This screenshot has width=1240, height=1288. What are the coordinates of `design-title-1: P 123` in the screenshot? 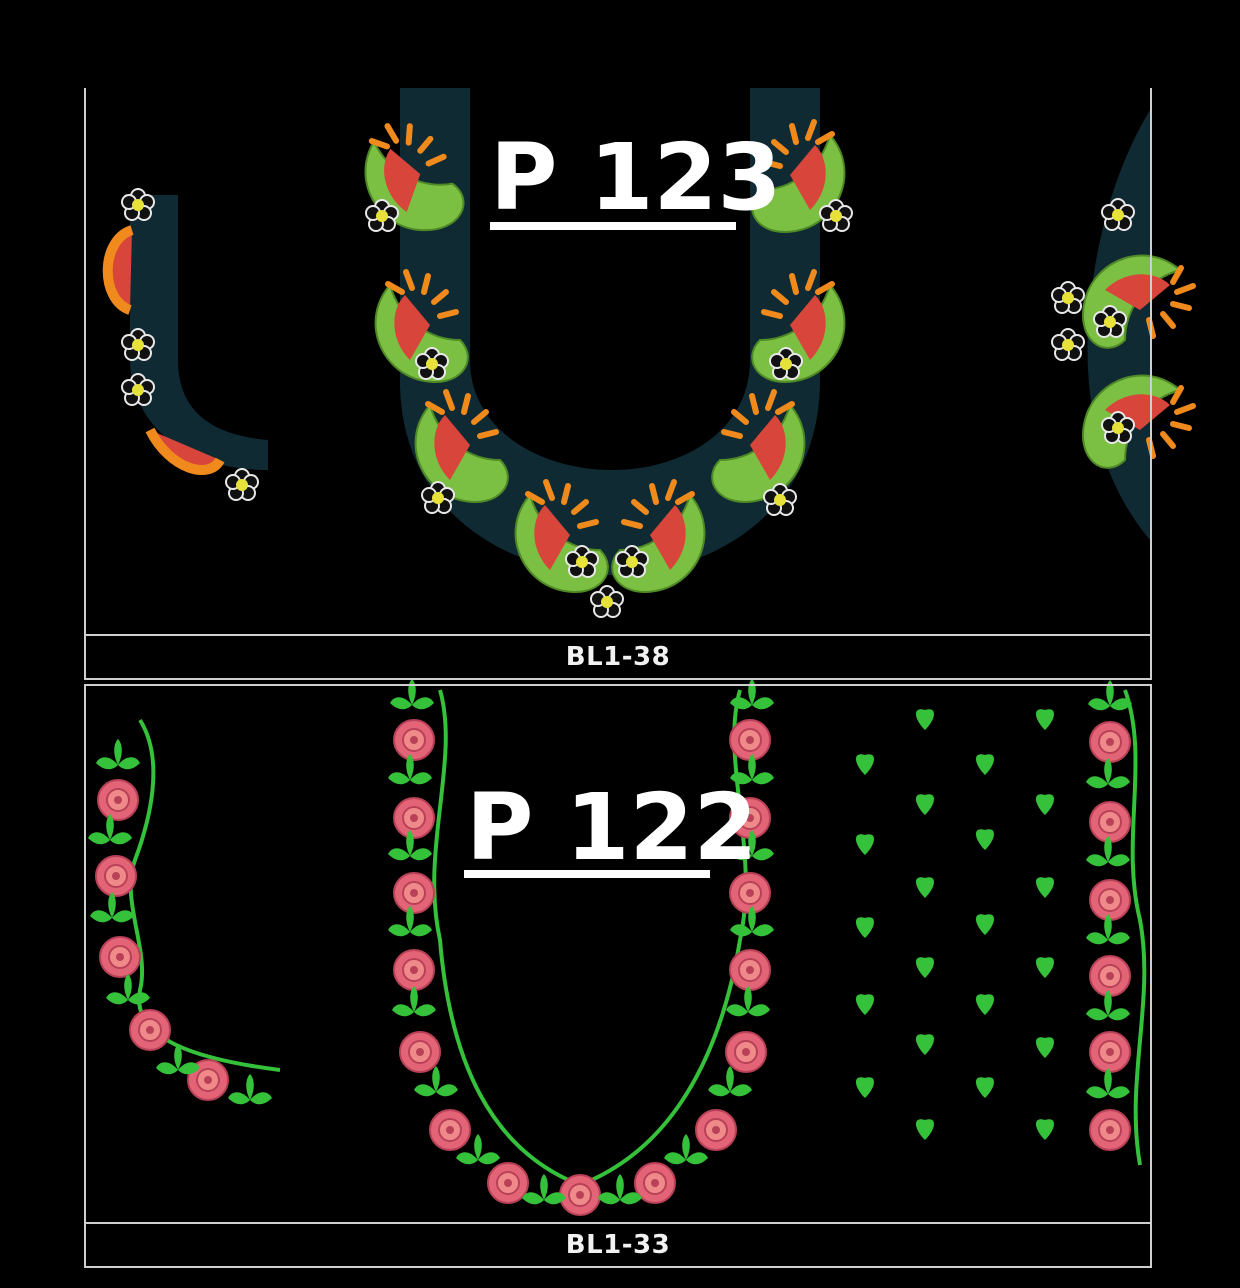 It's located at (636, 177).